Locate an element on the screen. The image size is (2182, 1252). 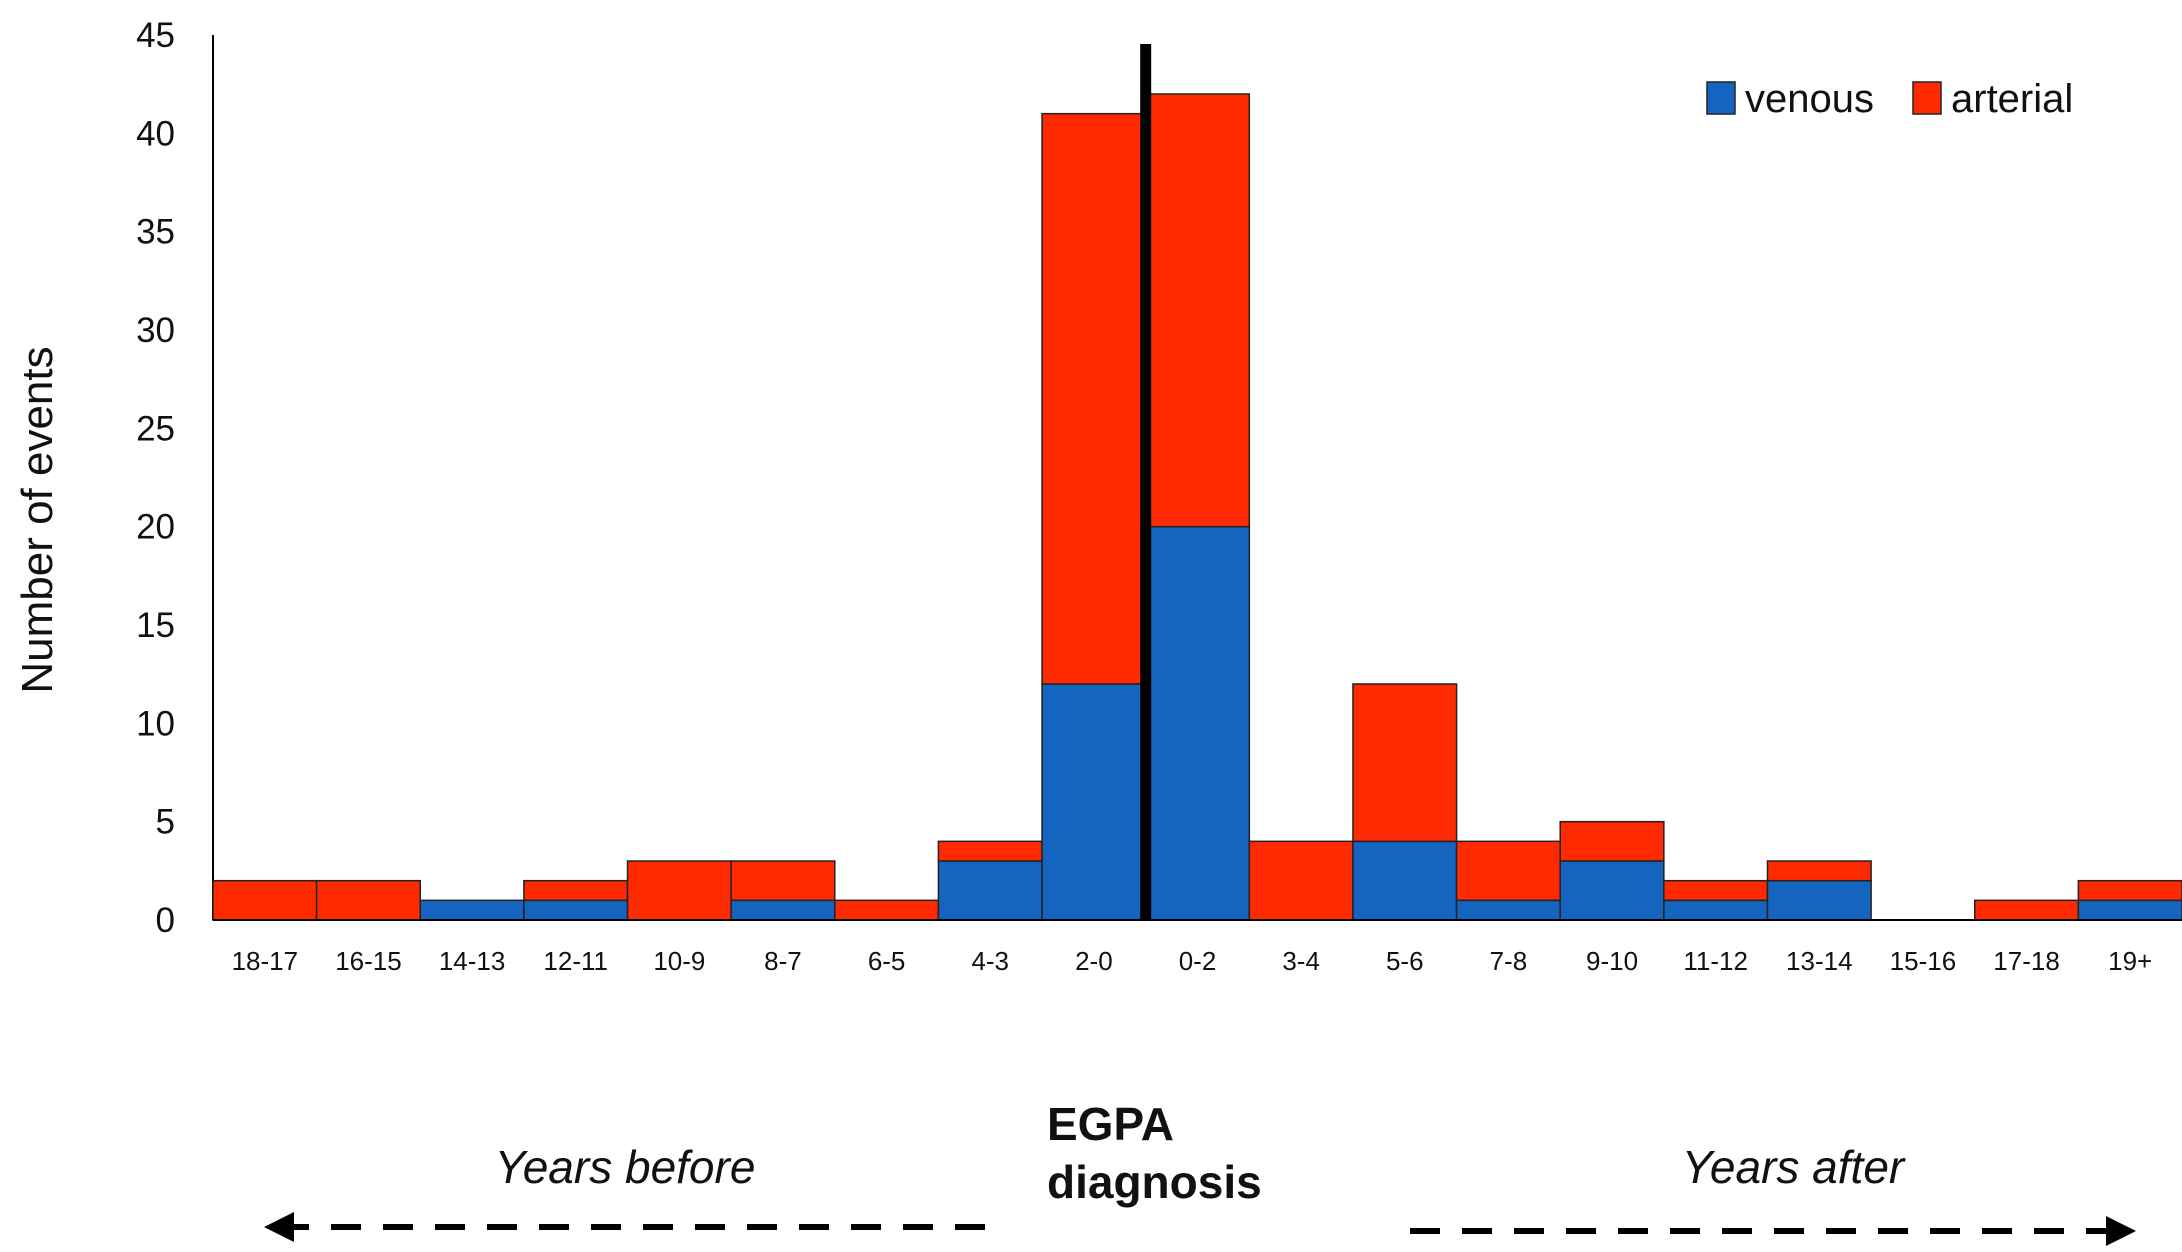
bar-venous-19+ is located at coordinates (2129, 910).